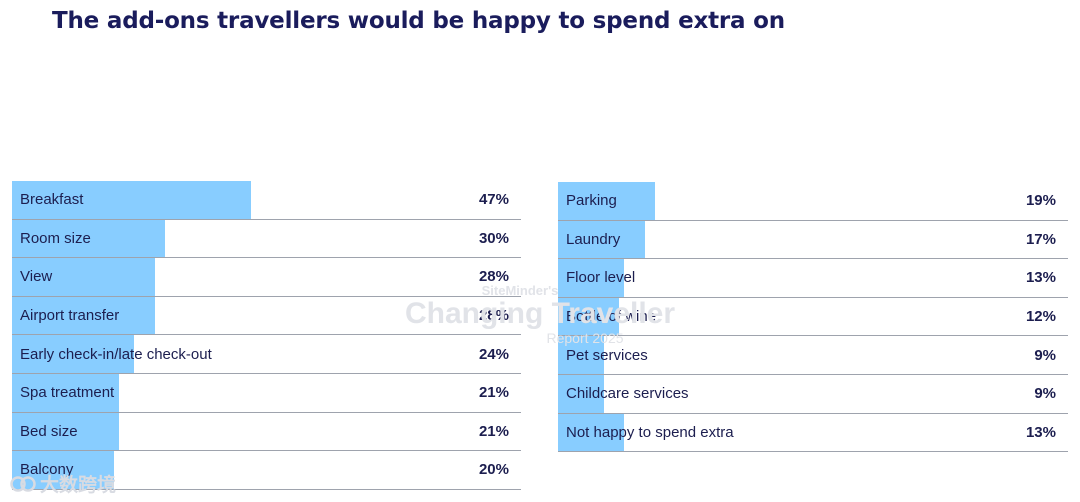 This screenshot has width=1080, height=502. I want to click on bar-label-spa-treatment: Spa treatment, so click(67, 393).